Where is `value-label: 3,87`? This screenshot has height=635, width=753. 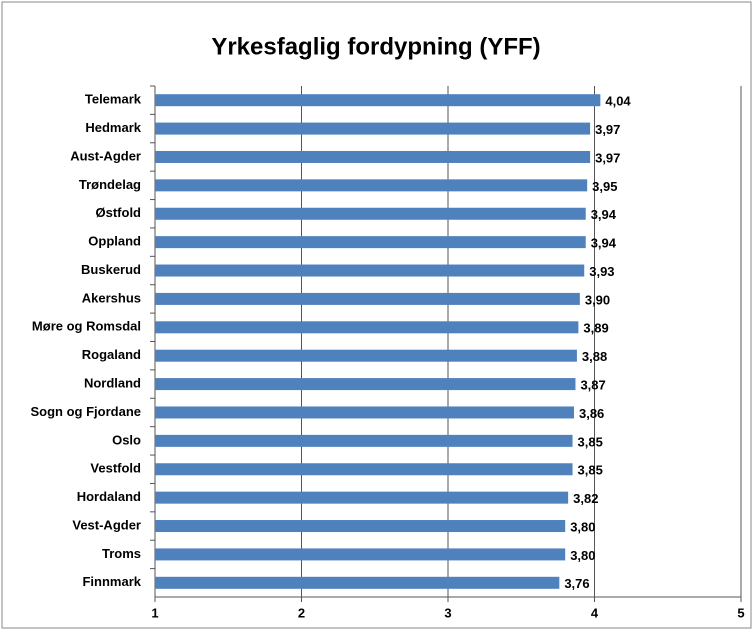 value-label: 3,87 is located at coordinates (592, 385).